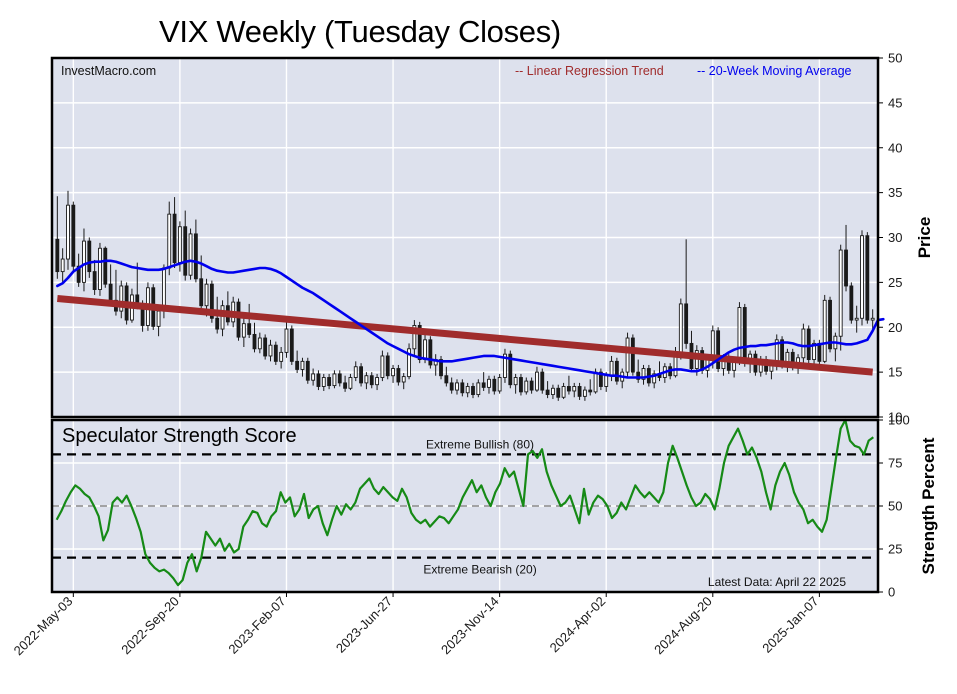 This screenshot has height=694, width=957. What do you see at coordinates (589, 71) in the screenshot?
I see `legend-linear-regression: -- Linear Regression Trend` at bounding box center [589, 71].